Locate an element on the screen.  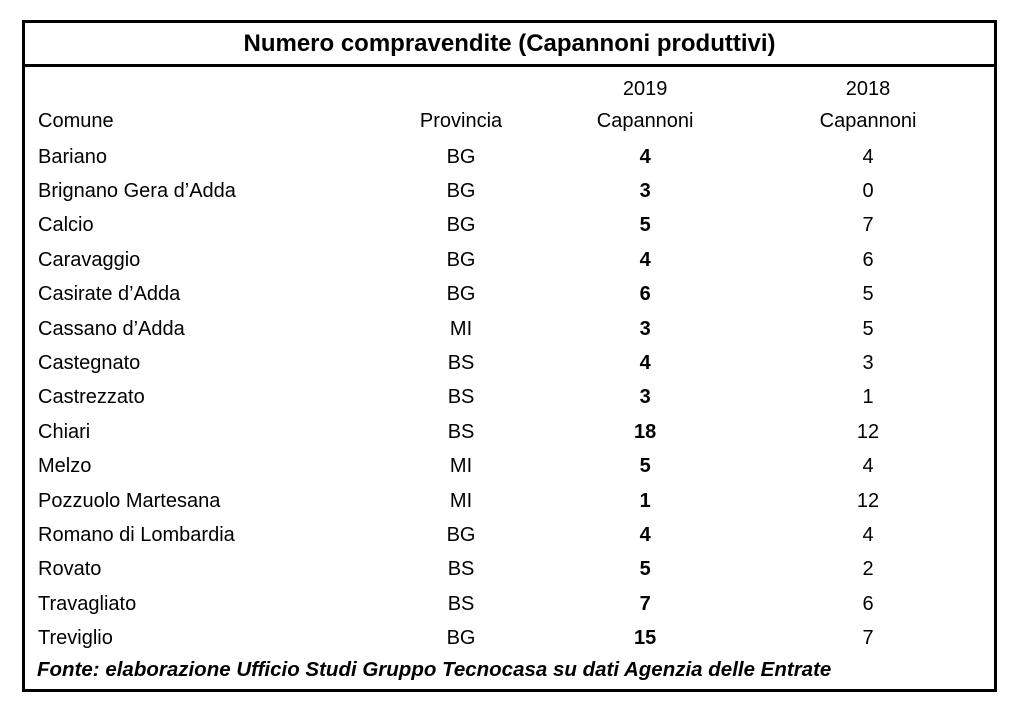
table-row: Caravaggio BG 4 6 is located at coordinates (509, 260).